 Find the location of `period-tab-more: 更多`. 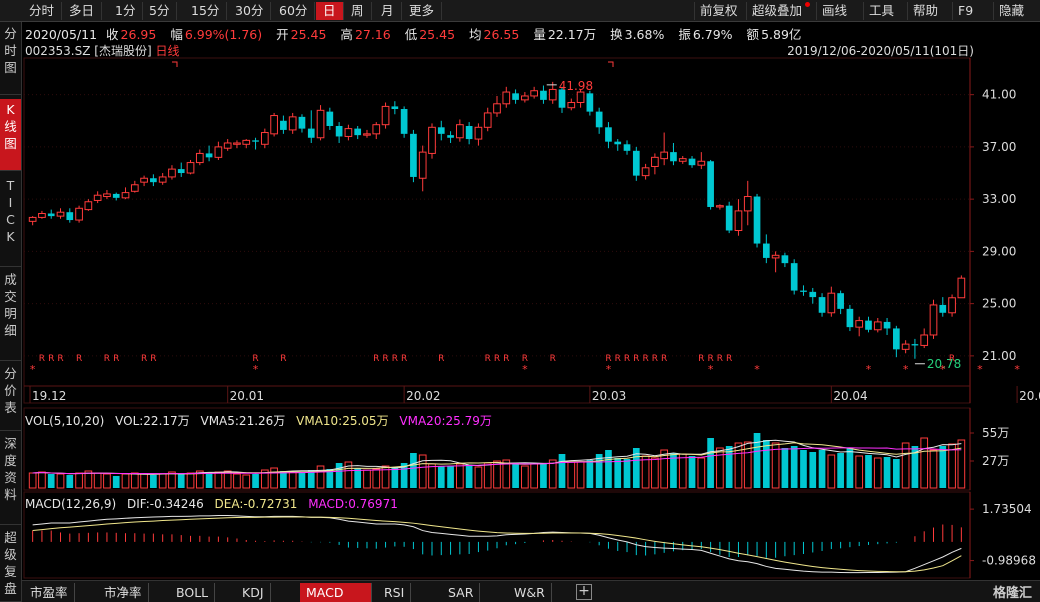

period-tab-more: 更多 is located at coordinates (422, 11).